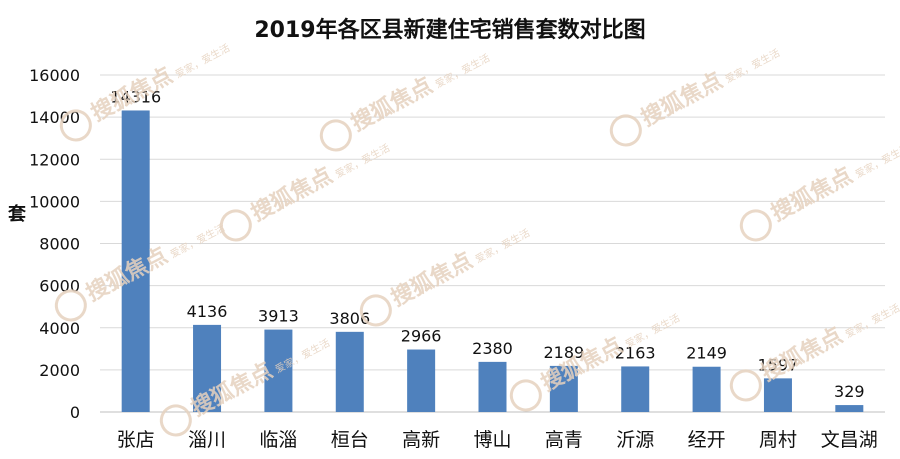 The width and height of the screenshot is (900, 459). What do you see at coordinates (350, 440) in the screenshot?
I see `x-tick-label: 桓台` at bounding box center [350, 440].